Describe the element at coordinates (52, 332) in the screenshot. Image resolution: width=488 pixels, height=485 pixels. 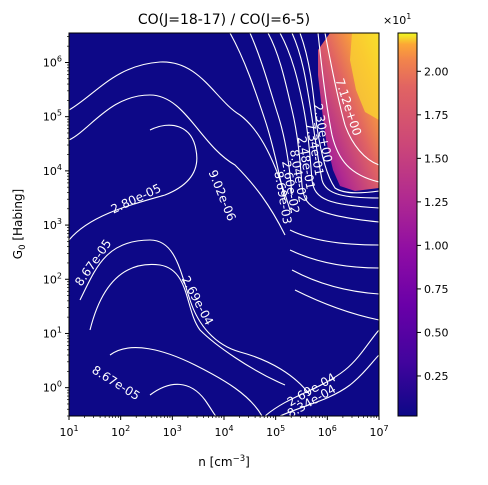
I see `y-tick-label: 10¹` at that location.